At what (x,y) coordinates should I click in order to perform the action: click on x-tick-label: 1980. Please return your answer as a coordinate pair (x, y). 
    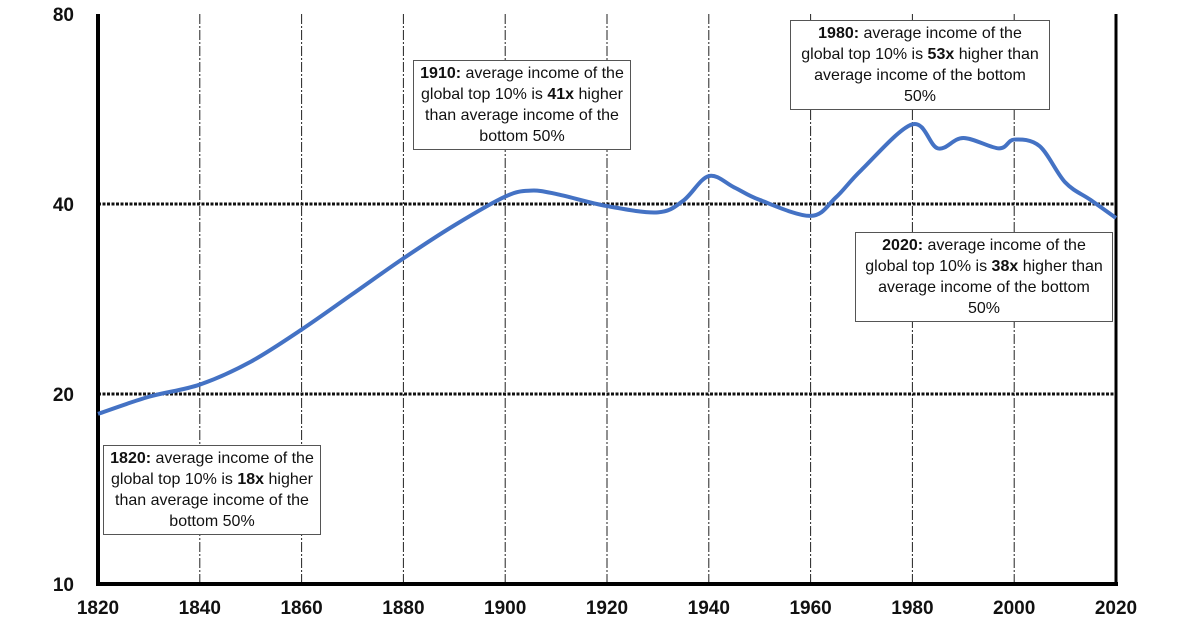
    Looking at the image, I should click on (912, 608).